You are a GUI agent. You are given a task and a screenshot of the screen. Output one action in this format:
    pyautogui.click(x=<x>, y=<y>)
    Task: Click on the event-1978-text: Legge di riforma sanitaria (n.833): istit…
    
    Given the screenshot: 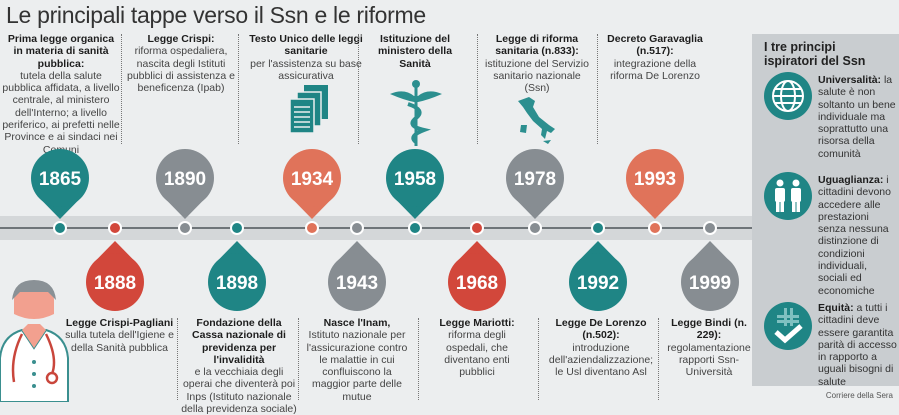 What is the action you would take?
    pyautogui.click(x=537, y=64)
    